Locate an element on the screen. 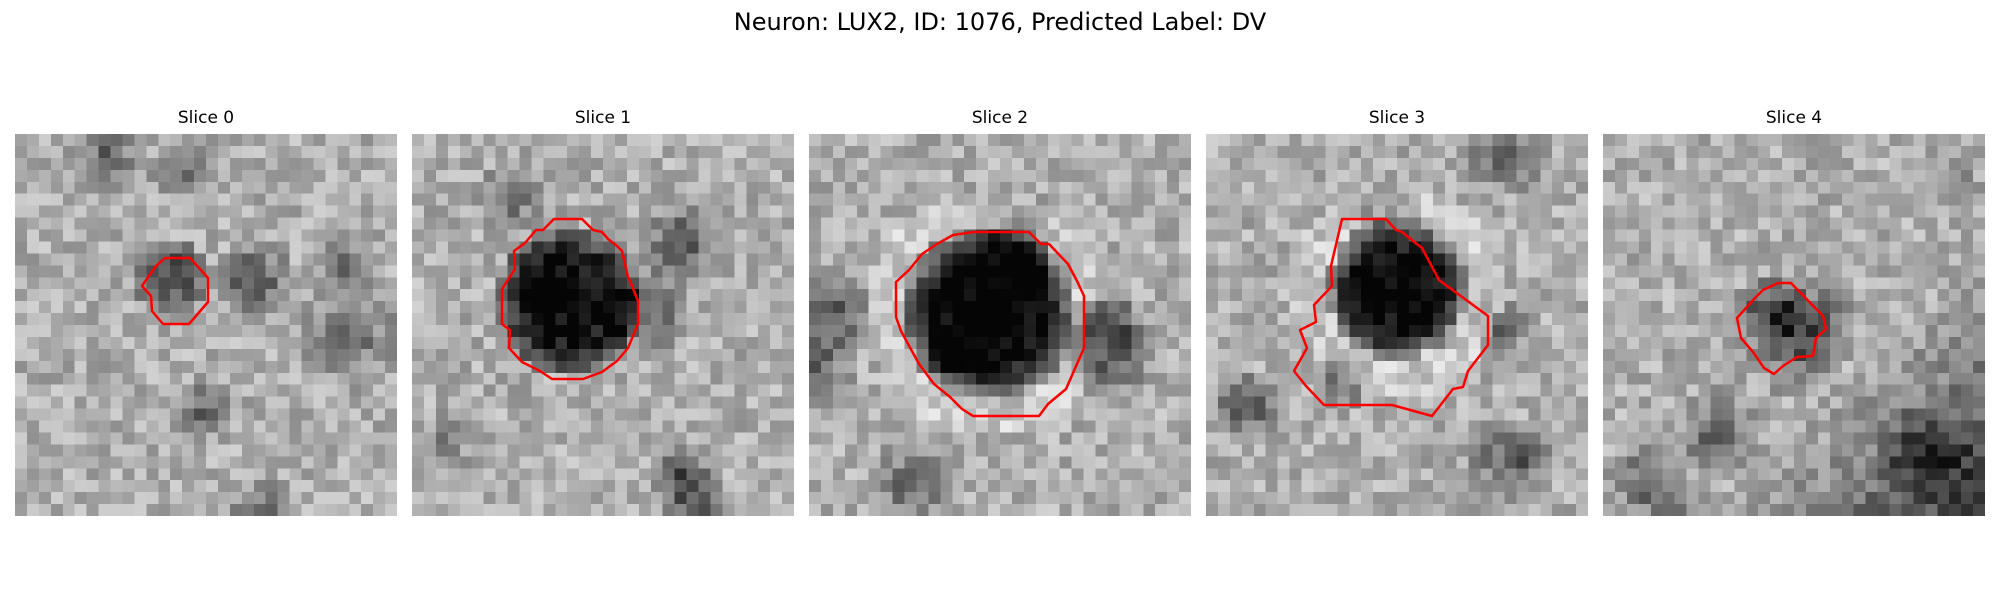 The image size is (2000, 600). slice-title: Slice 2 is located at coordinates (1000, 118).